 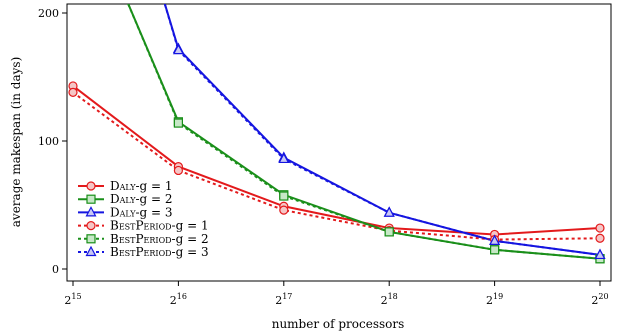 I want to click on x-tick-exponent: 18, so click(x=393, y=296).